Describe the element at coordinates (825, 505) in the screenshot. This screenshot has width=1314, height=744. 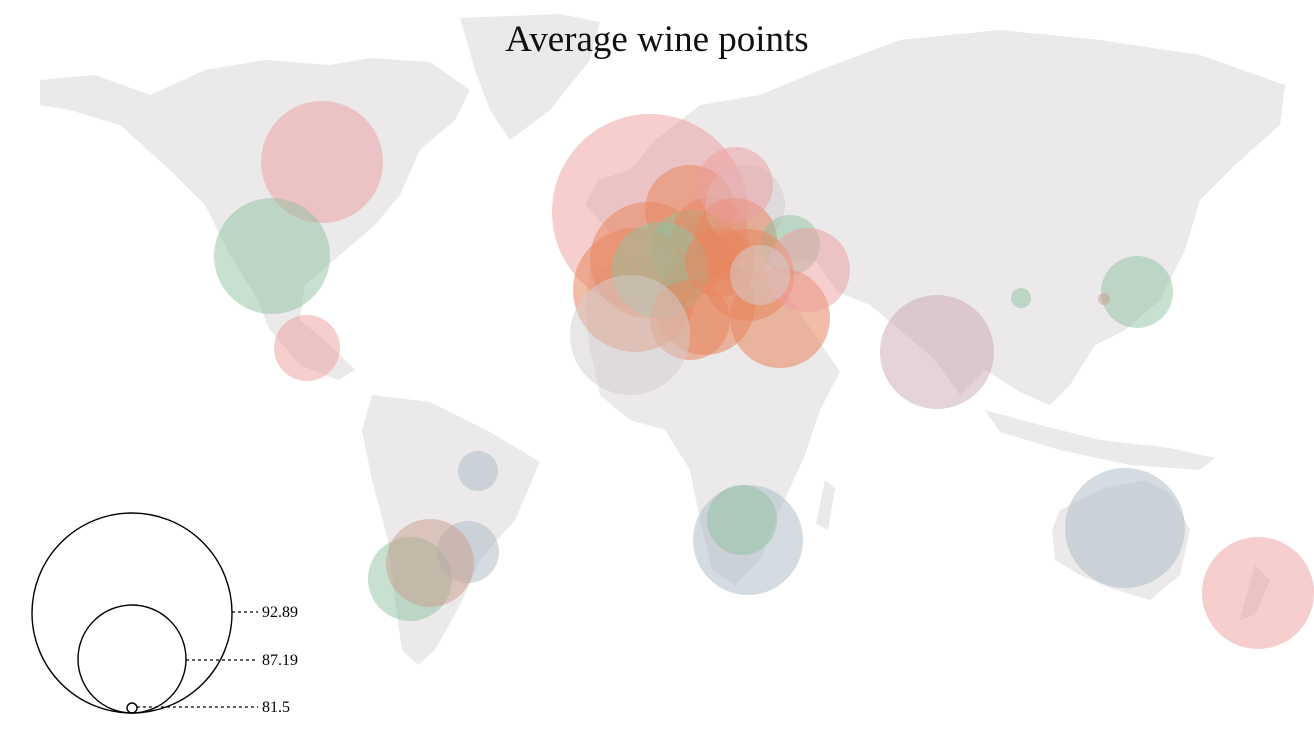
I see `land-madagascar` at that location.